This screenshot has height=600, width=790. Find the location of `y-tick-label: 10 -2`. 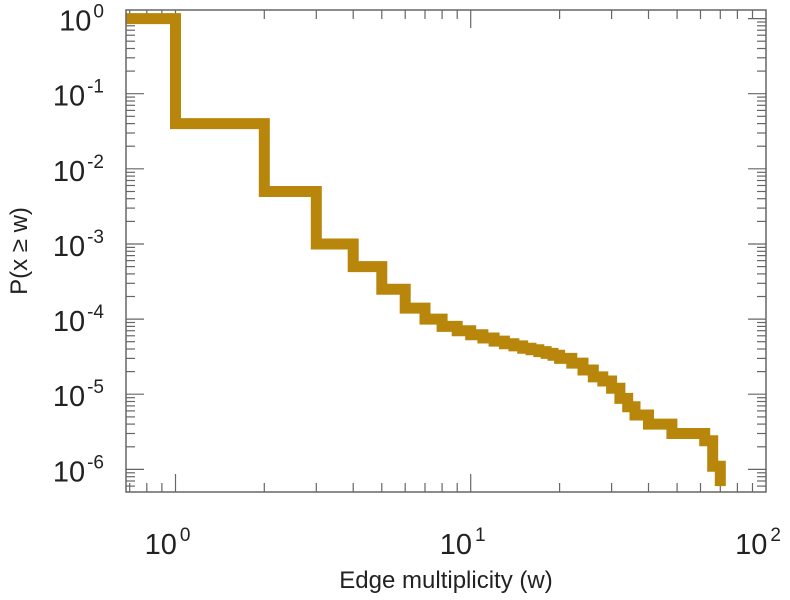

y-tick-label: 10 -2 is located at coordinates (78, 170).